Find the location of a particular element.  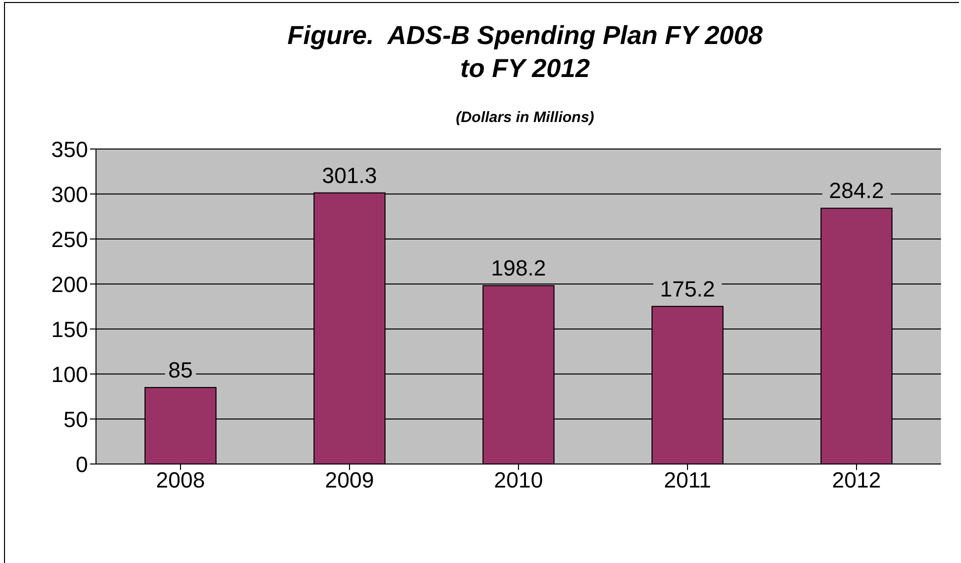

chart-title: Figure. ADS-B Spending Plan FY 2008 to FY 2012 is located at coordinates (525, 52).